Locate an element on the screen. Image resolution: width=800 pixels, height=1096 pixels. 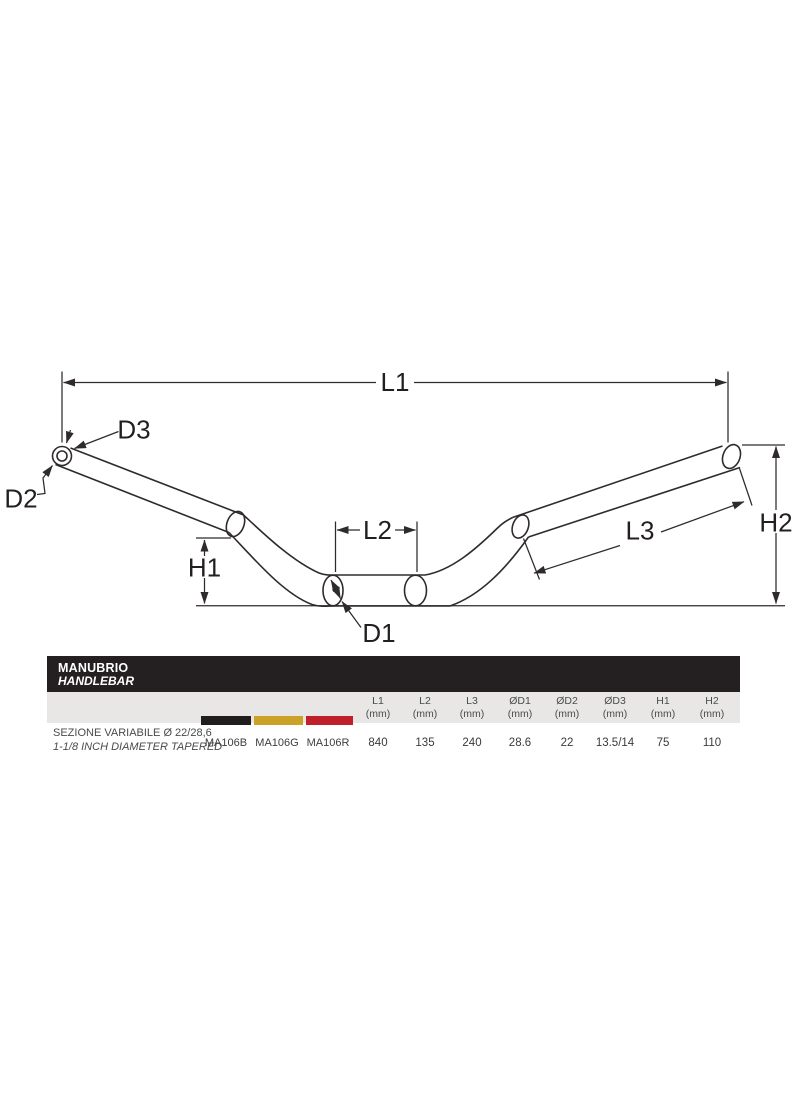
spec-value-d2: 22 is located at coordinates (567, 743).